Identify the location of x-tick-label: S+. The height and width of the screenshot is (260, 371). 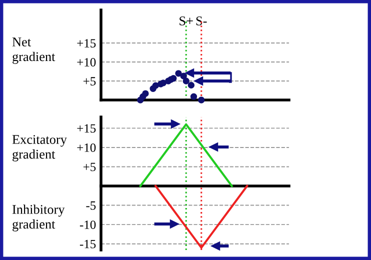
(186, 21).